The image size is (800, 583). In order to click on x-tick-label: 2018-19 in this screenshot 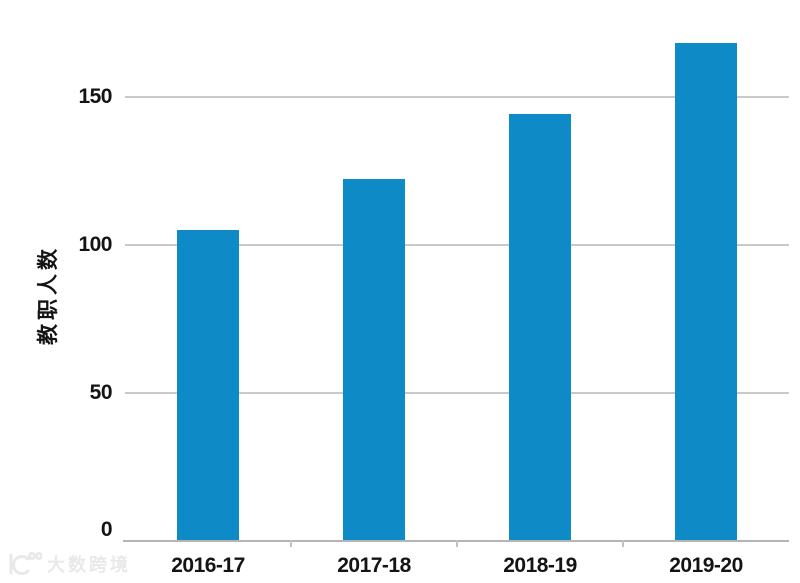, I will do `click(540, 565)`.